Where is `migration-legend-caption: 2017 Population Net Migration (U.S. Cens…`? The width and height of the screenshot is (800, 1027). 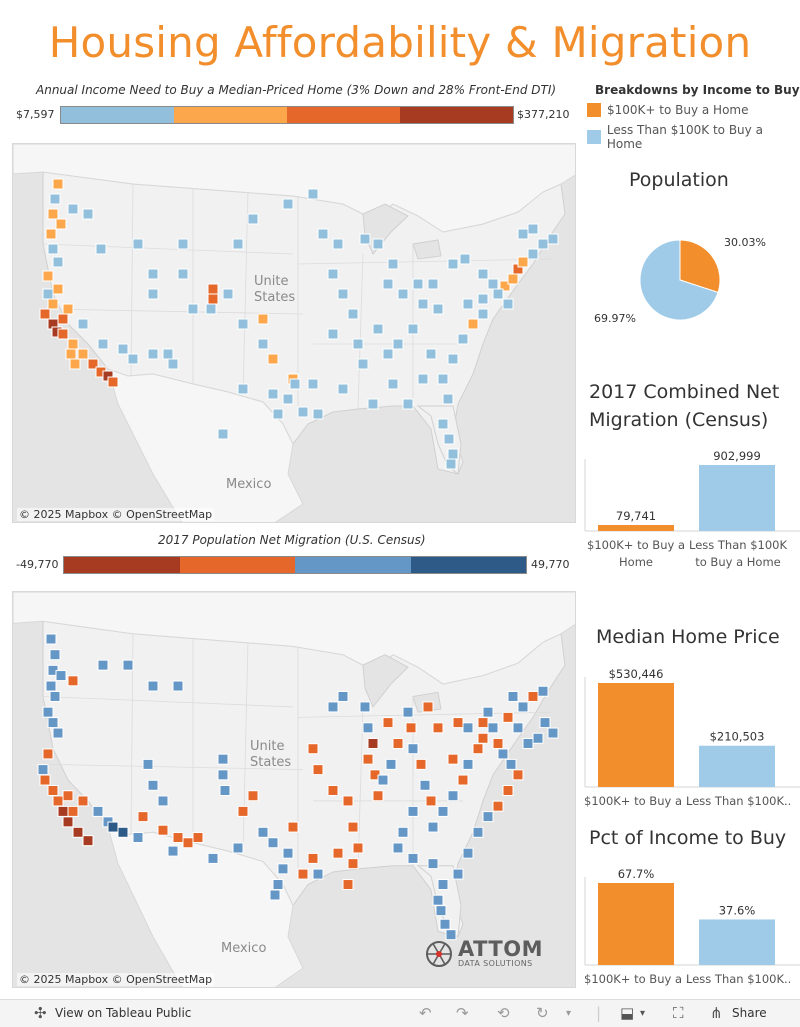
migration-legend-caption: 2017 Population Net Migration (U.S. Cens… is located at coordinates (292, 540).